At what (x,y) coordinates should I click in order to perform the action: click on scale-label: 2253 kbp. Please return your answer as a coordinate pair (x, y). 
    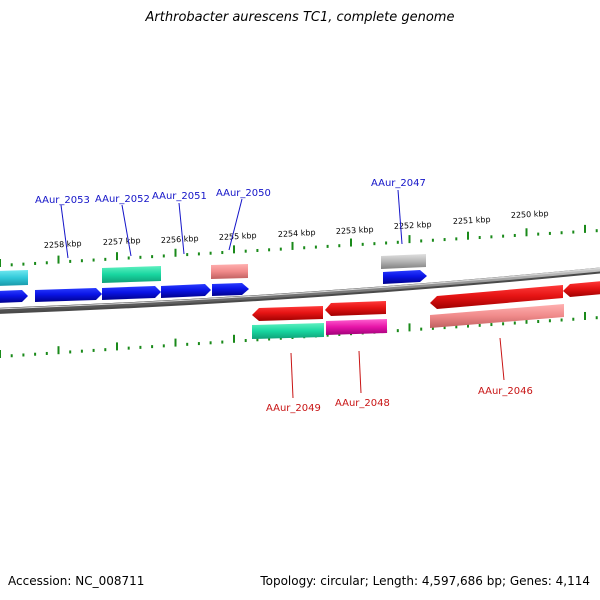
    Looking at the image, I should click on (355, 230).